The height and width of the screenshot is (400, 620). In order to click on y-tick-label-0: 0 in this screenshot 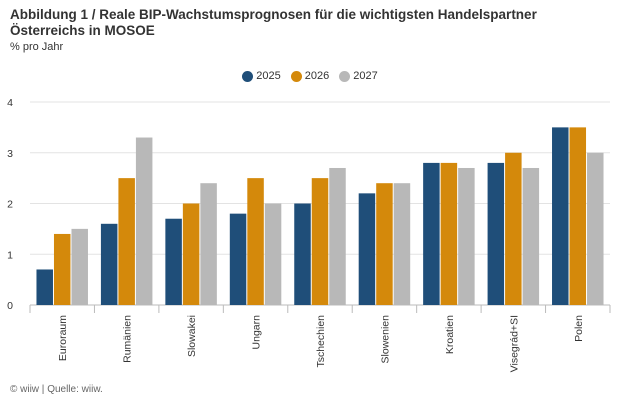, I will do `click(10, 306)`.